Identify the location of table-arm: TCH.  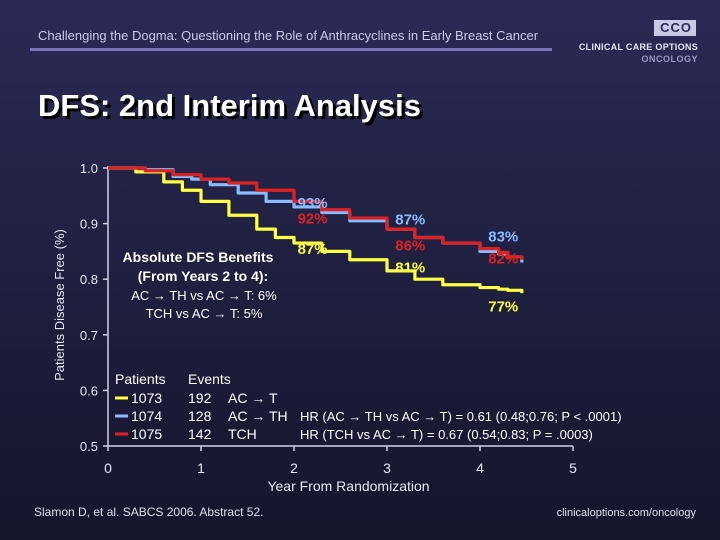
(242, 434).